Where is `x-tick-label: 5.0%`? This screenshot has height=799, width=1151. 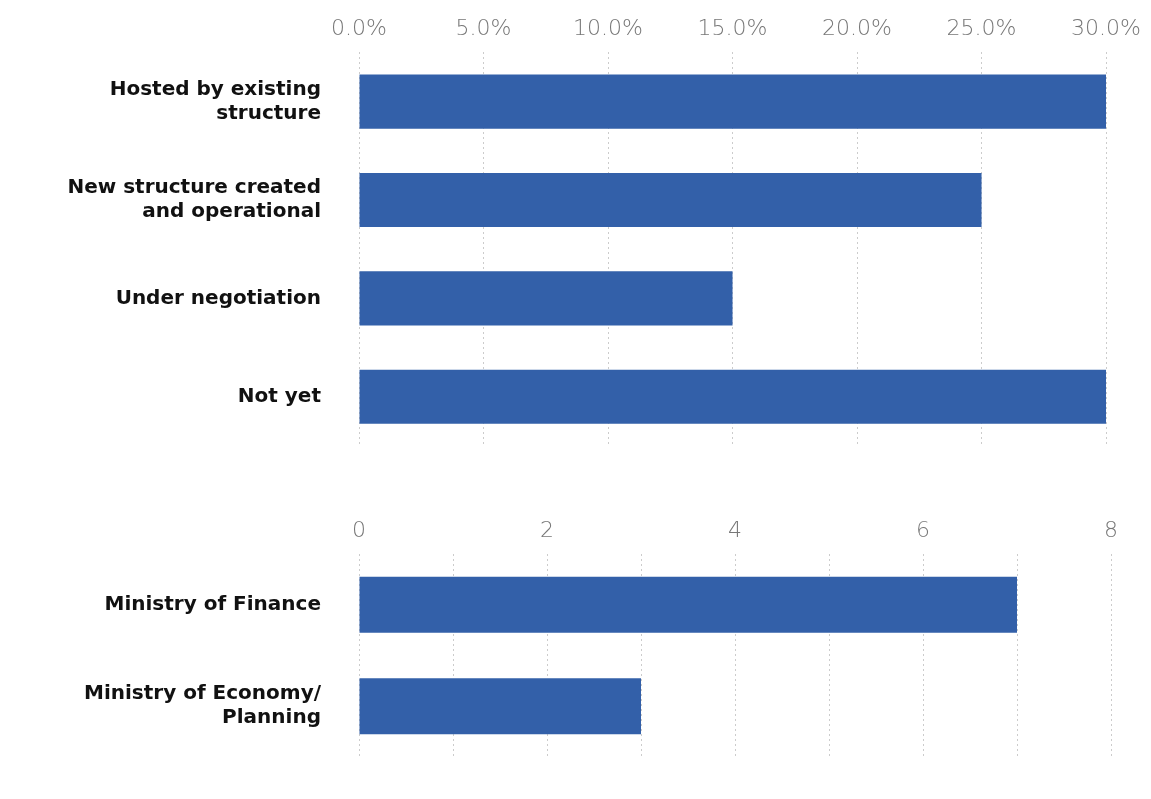
x-tick-label: 5.0% is located at coordinates (483, 27).